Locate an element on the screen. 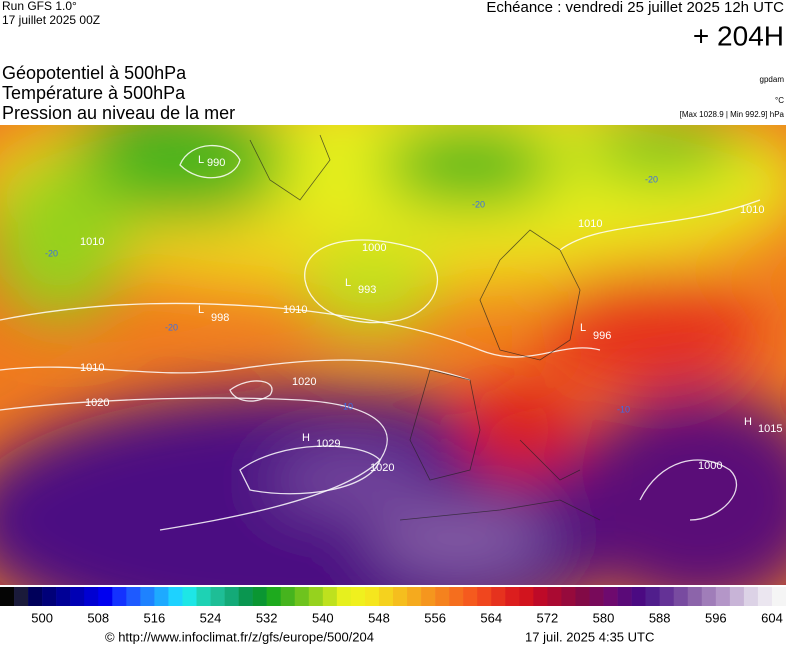  run: Run GFS 1.0° is located at coordinates (39, 6).